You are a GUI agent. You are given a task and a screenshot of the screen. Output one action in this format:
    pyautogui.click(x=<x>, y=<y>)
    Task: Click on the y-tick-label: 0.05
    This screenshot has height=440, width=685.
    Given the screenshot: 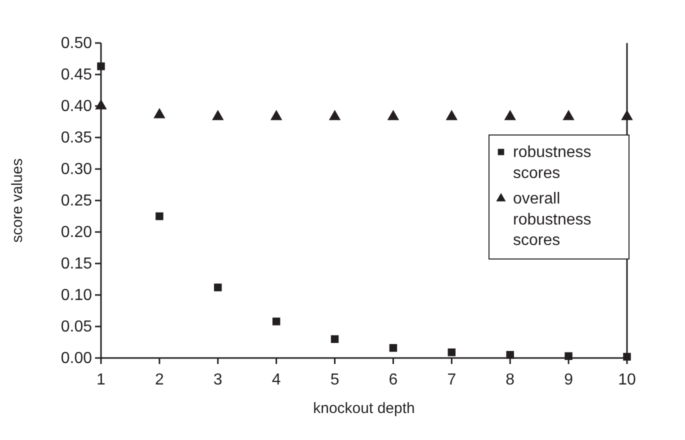 What is the action you would take?
    pyautogui.click(x=76, y=327)
    